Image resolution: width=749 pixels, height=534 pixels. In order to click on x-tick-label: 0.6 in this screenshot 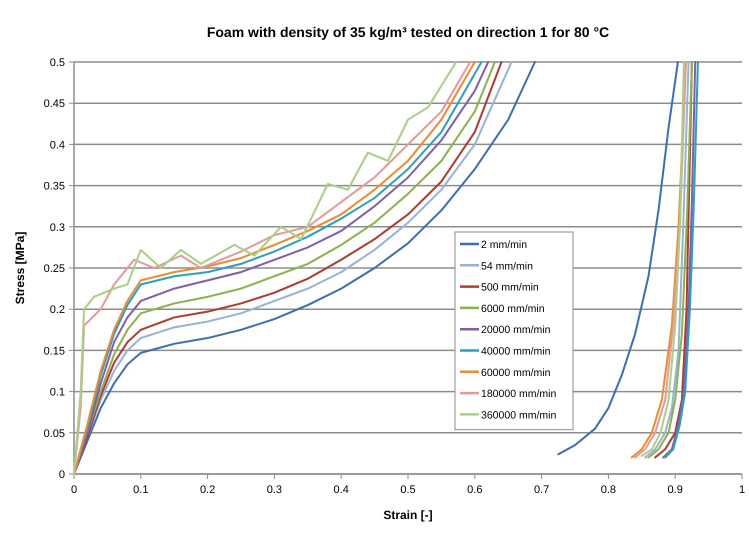, I will do `click(474, 490)`.